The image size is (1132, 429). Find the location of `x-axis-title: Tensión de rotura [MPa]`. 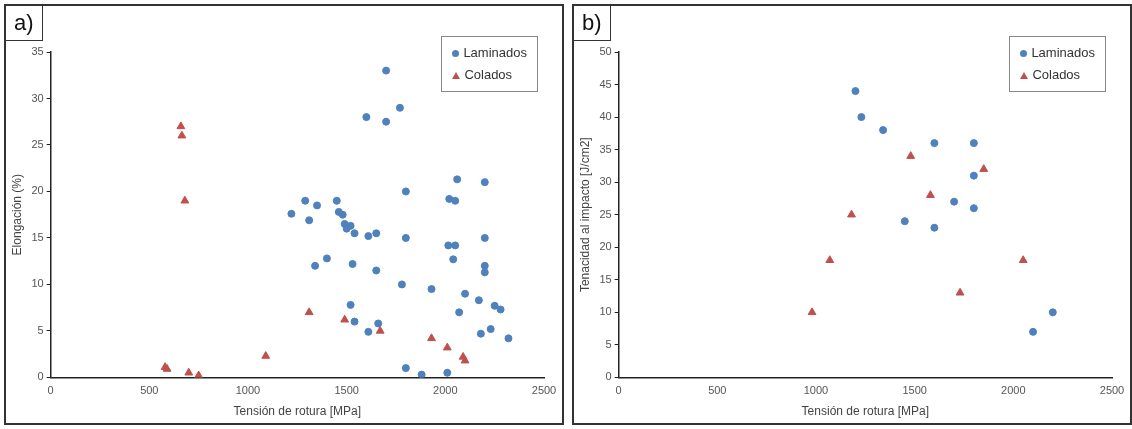

x-axis-title: Tensión de rotura [MPa] is located at coordinates (297, 411).